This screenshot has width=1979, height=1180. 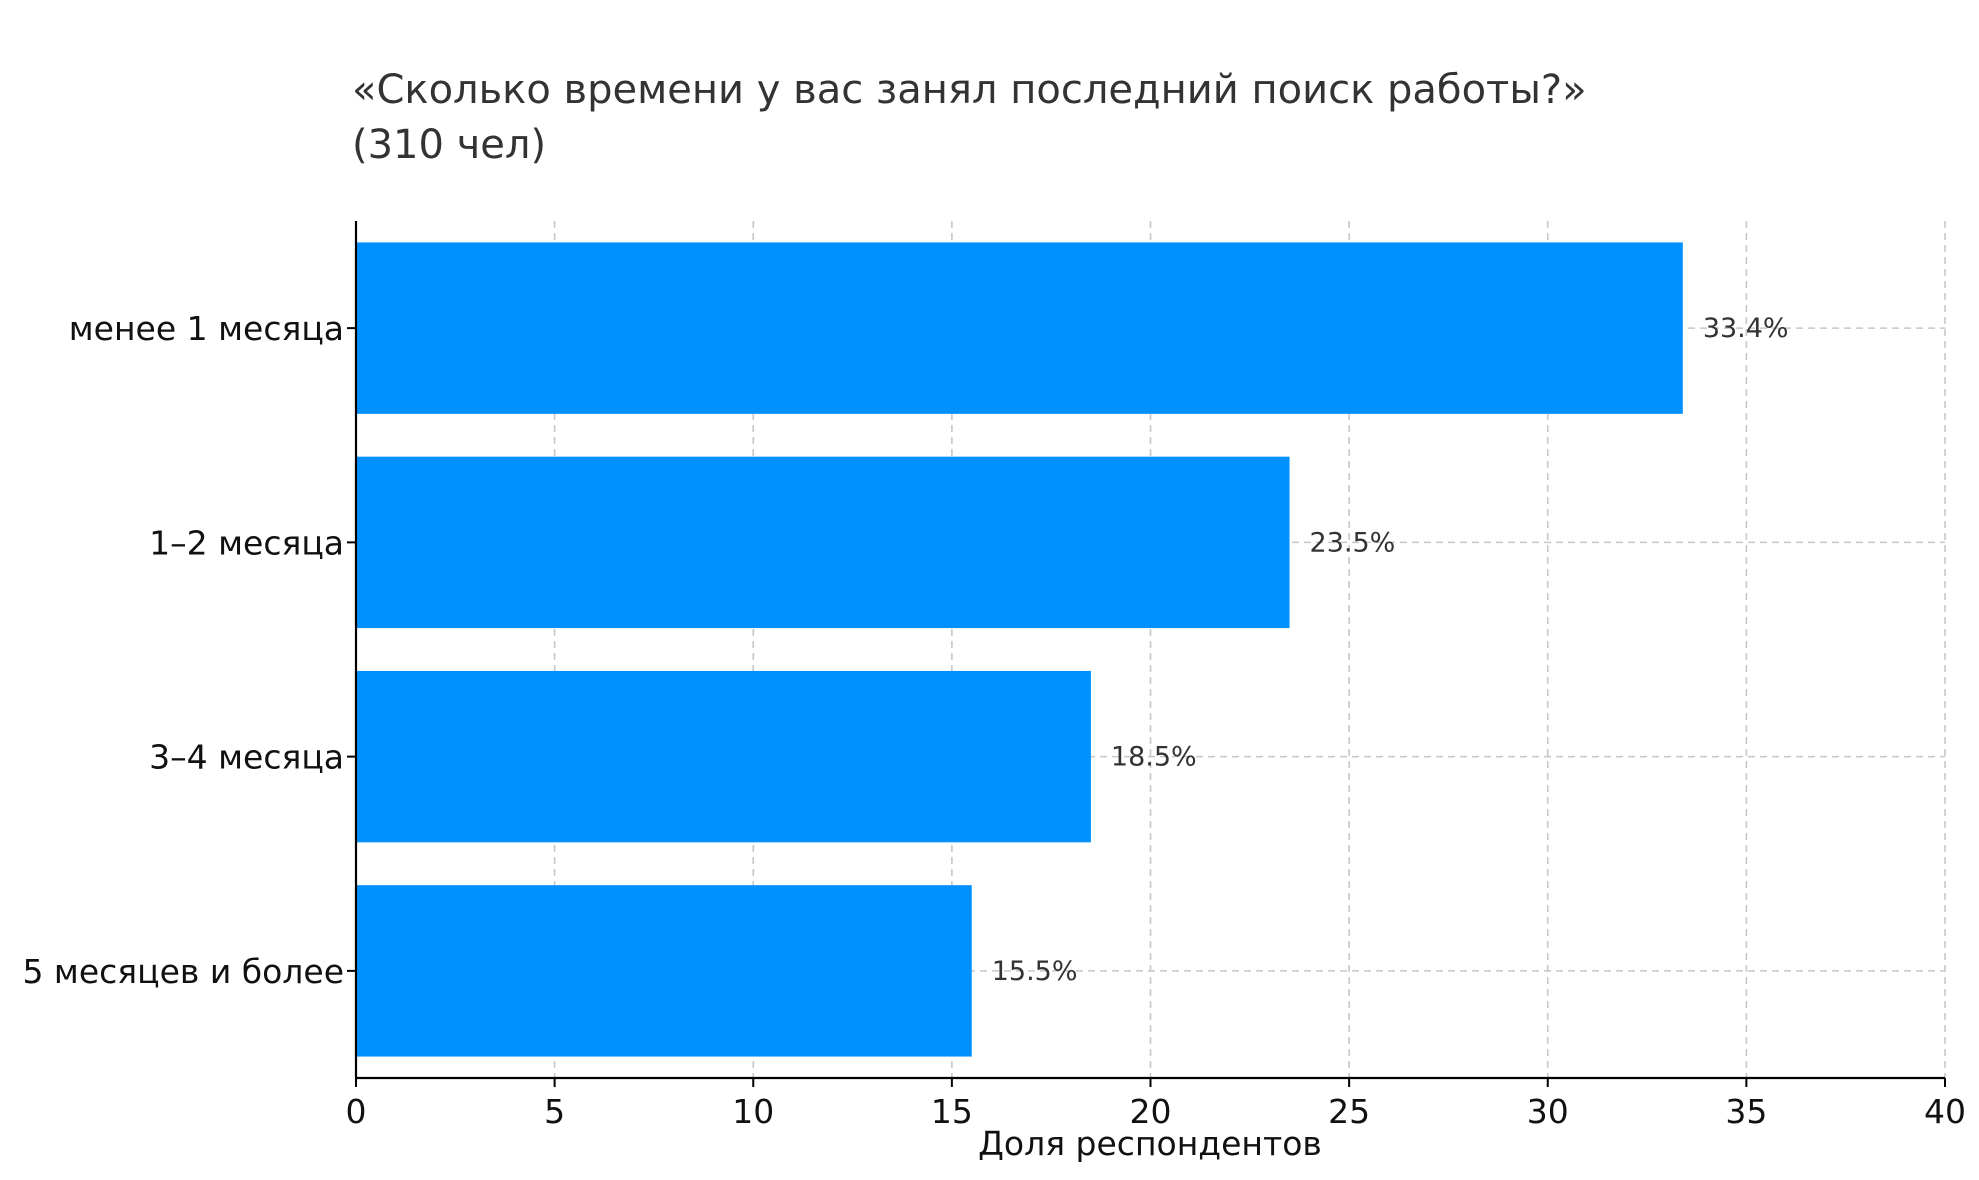 What do you see at coordinates (952, 1111) in the screenshot?
I see `x-tick-label: 15` at bounding box center [952, 1111].